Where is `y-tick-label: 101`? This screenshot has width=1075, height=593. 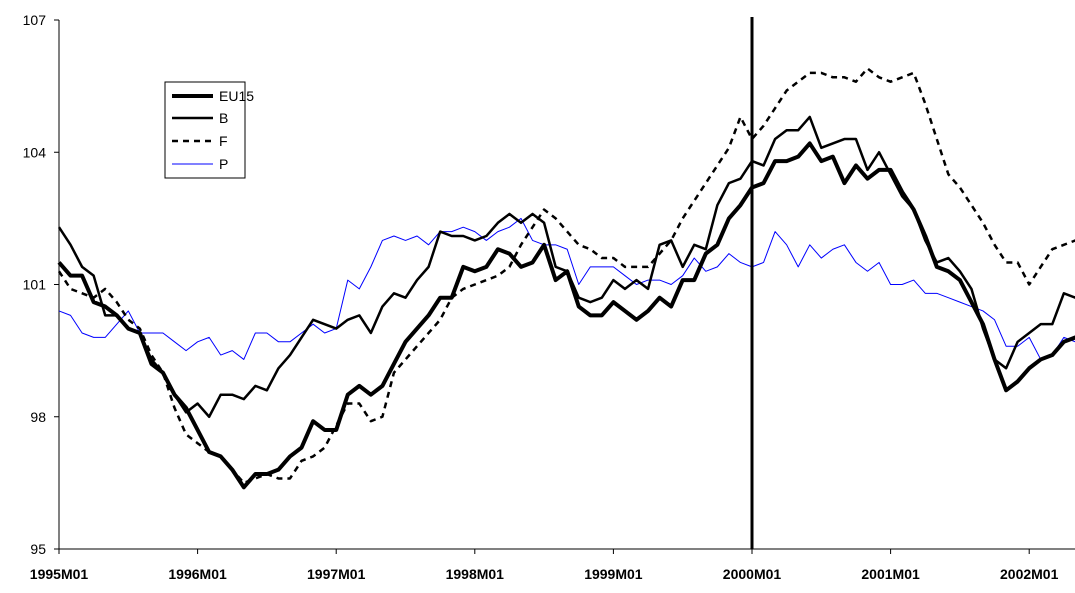
y-tick-label: 101 is located at coordinates (35, 285).